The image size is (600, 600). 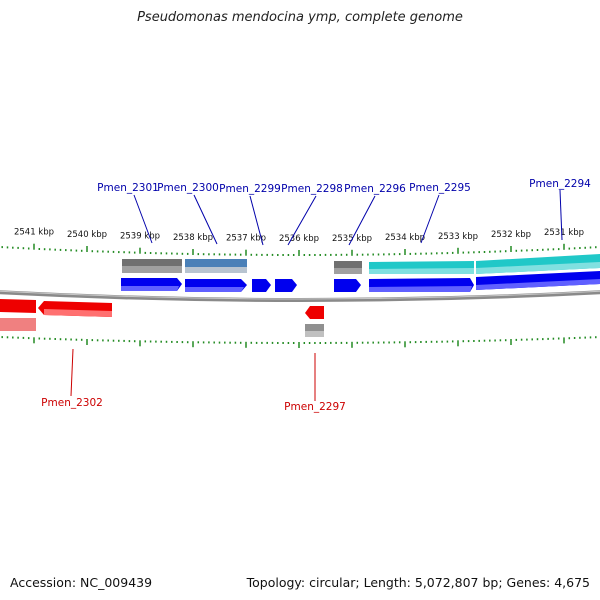 What do you see at coordinates (250, 189) in the screenshot?
I see `gene-label-pmen-2299: Pmen_2299` at bounding box center [250, 189].